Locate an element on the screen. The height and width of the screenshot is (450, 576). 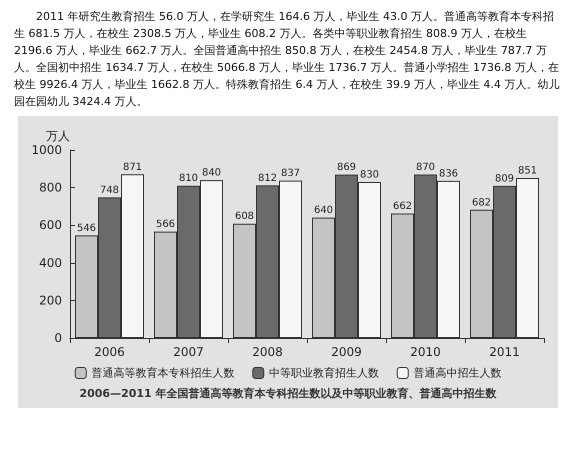
data-label: 830 is located at coordinates (370, 174).